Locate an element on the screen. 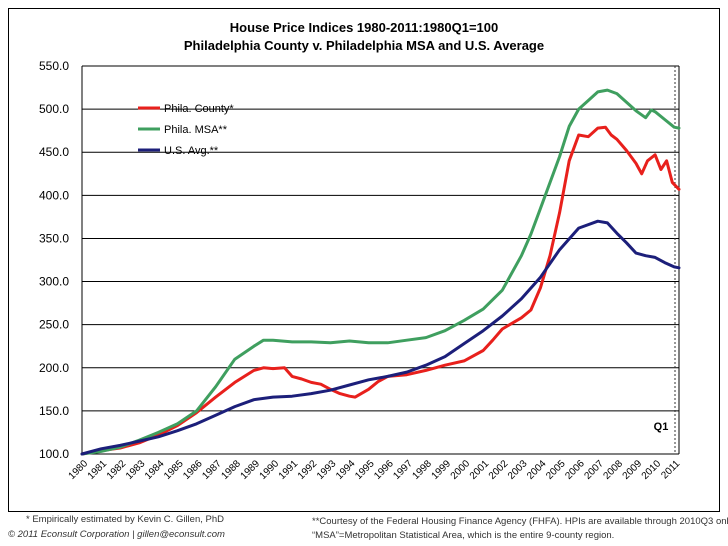 The image size is (728, 546). x-tick-label: 2001 is located at coordinates (480, 470).